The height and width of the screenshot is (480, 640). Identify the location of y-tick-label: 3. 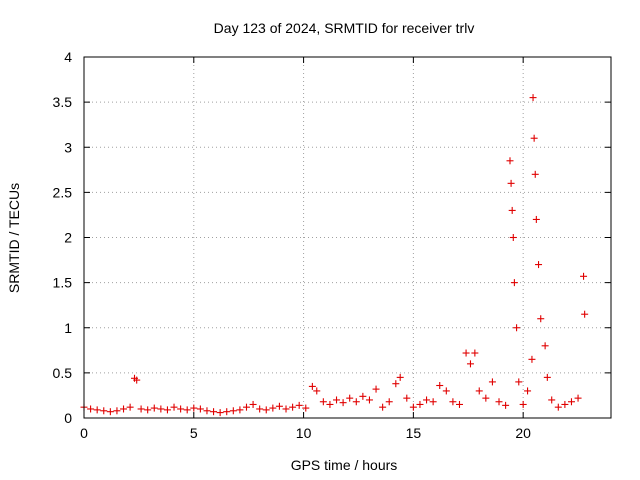
(68, 147).